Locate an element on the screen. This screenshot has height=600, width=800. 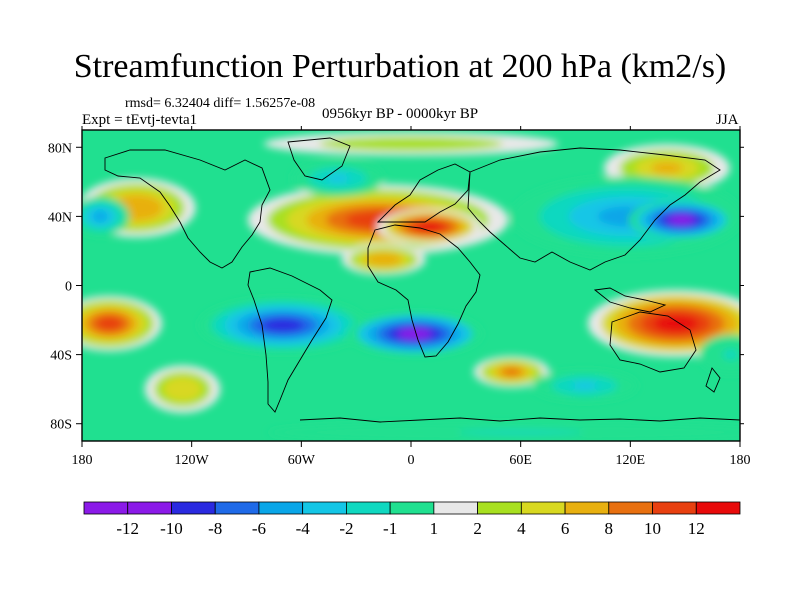
y-tick-label: 40S is located at coordinates (61, 356).